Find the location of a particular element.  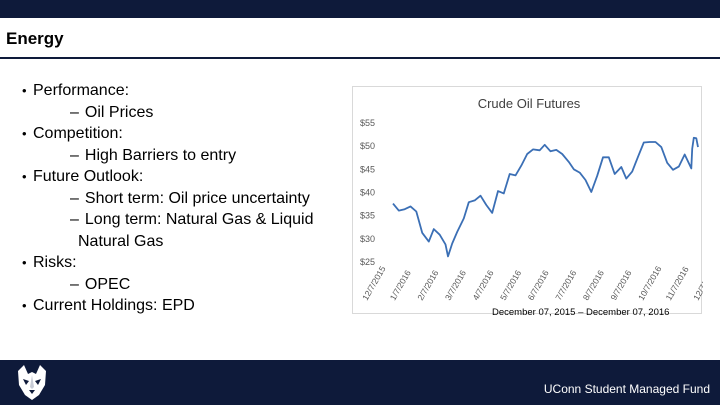

y-tick-label: $45 is located at coordinates (367, 169).